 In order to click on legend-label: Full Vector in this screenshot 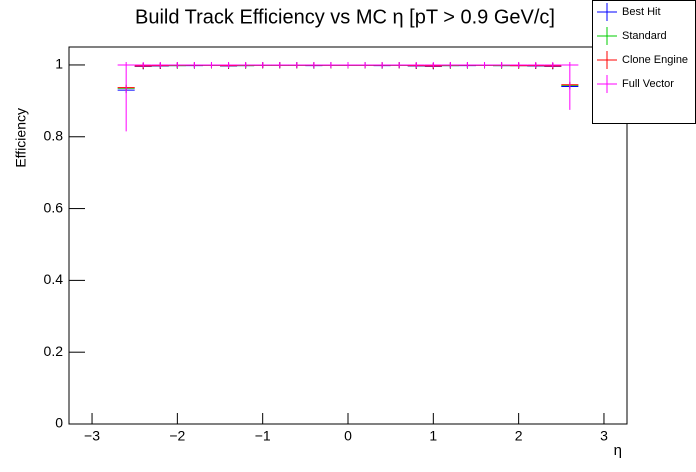, I will do `click(648, 84)`.